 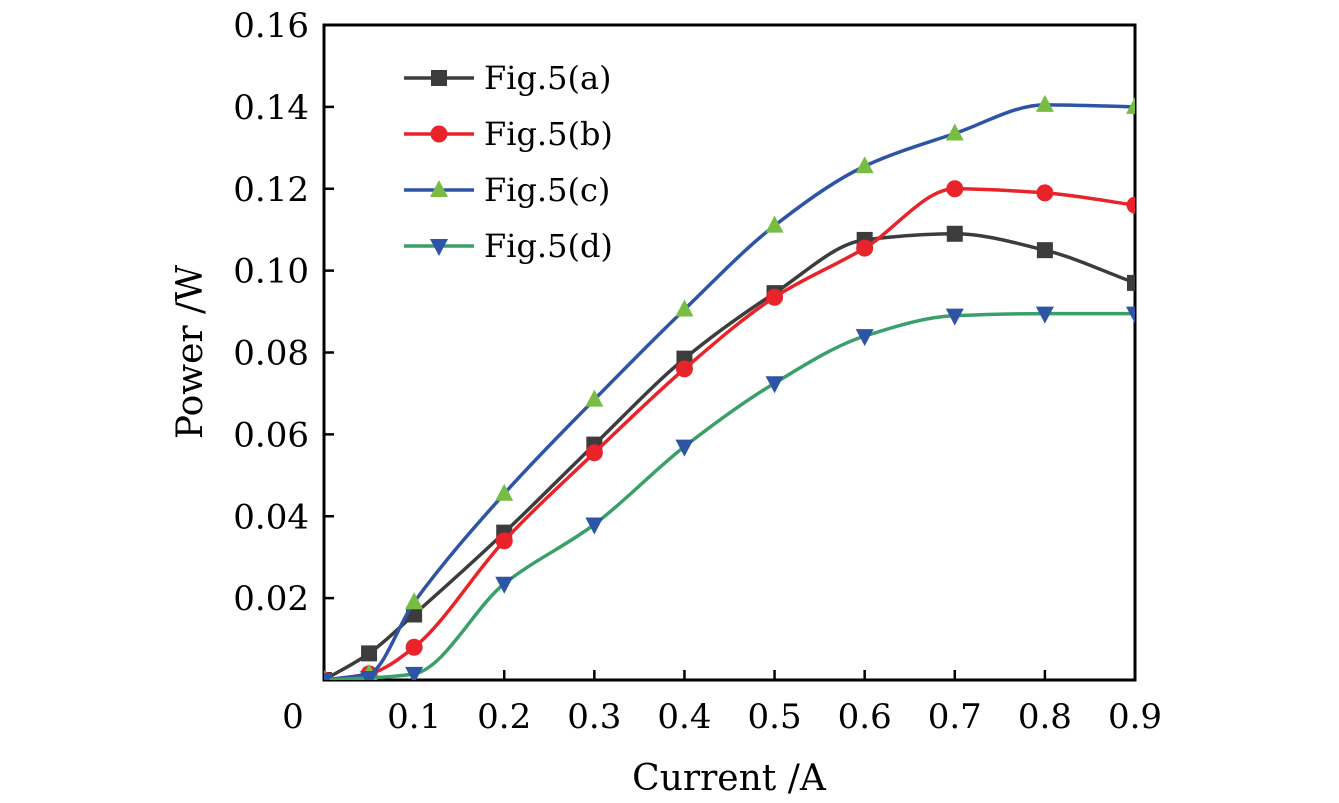 I want to click on y-tick-label: 0.06, so click(x=271, y=435).